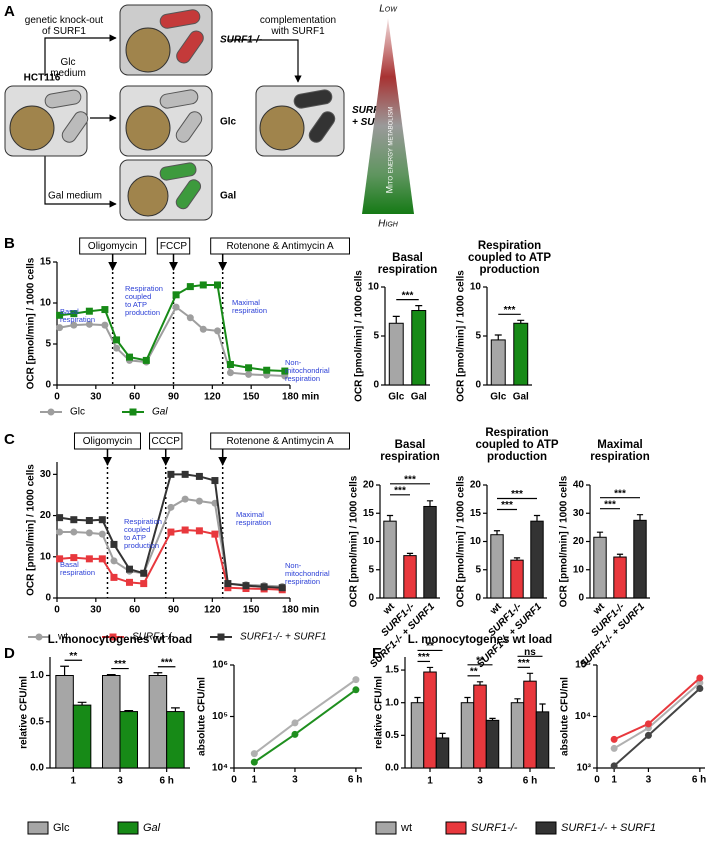 The height and width of the screenshot is (845, 718). I want to click on cell-line-label: HCT116, so click(42, 78).